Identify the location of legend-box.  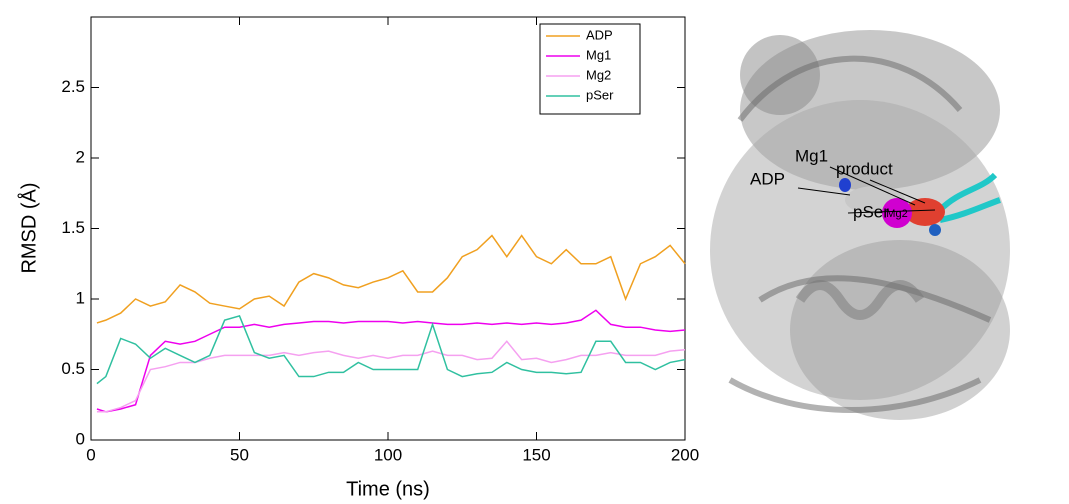
(590, 69).